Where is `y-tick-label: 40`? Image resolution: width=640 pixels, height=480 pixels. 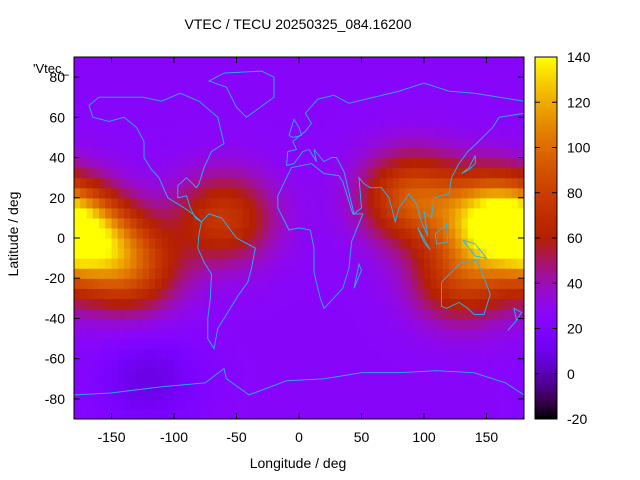
y-tick-label: 40 is located at coordinates (57, 158).